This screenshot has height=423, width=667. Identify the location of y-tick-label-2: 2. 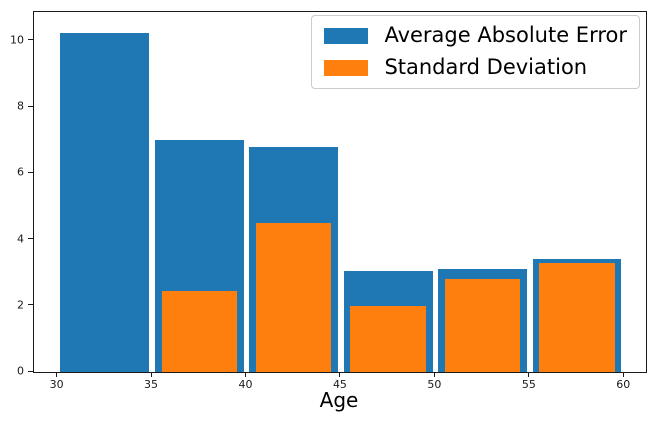
(20, 305).